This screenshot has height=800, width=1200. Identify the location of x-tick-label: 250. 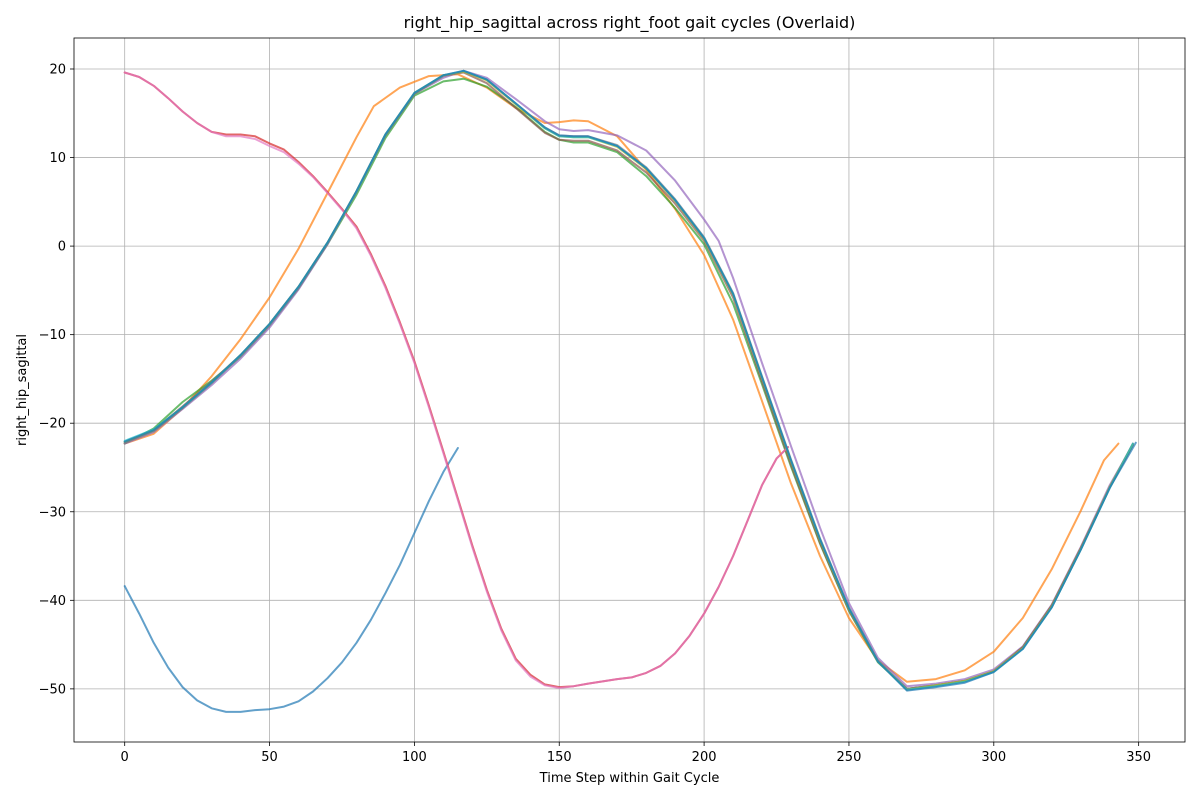
(849, 757).